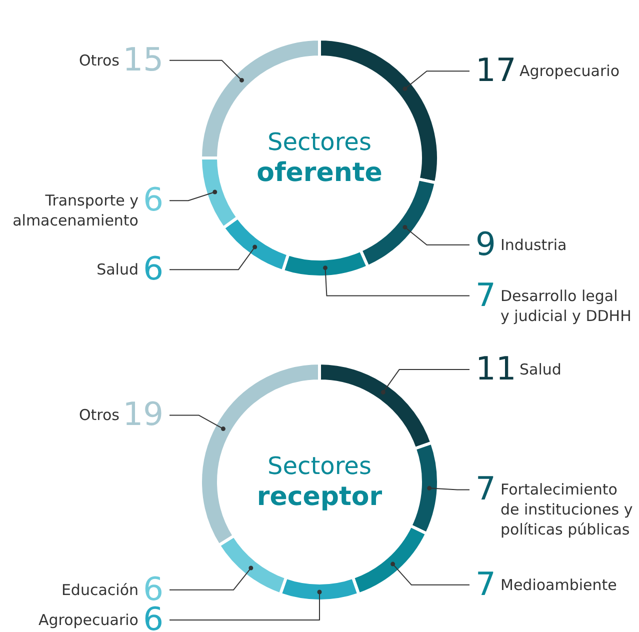 The width and height of the screenshot is (639, 632). Describe the element at coordinates (496, 70) in the screenshot. I see `data-label: 17` at that location.